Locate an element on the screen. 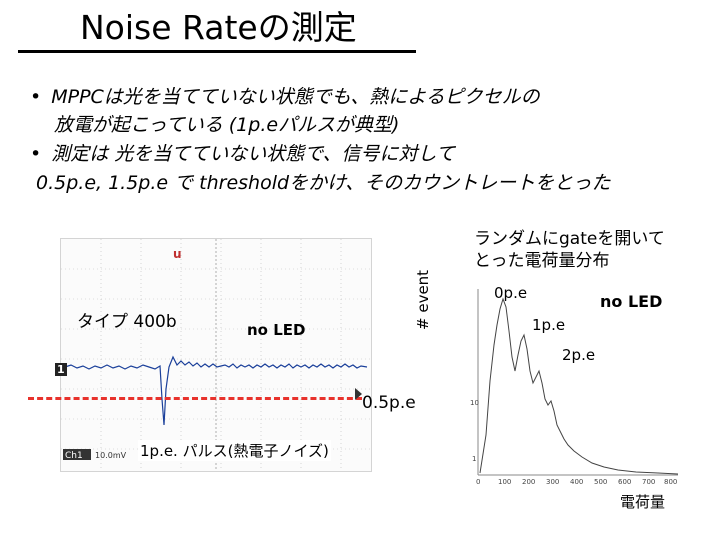  x-tick-100: 100 is located at coordinates (504, 482).